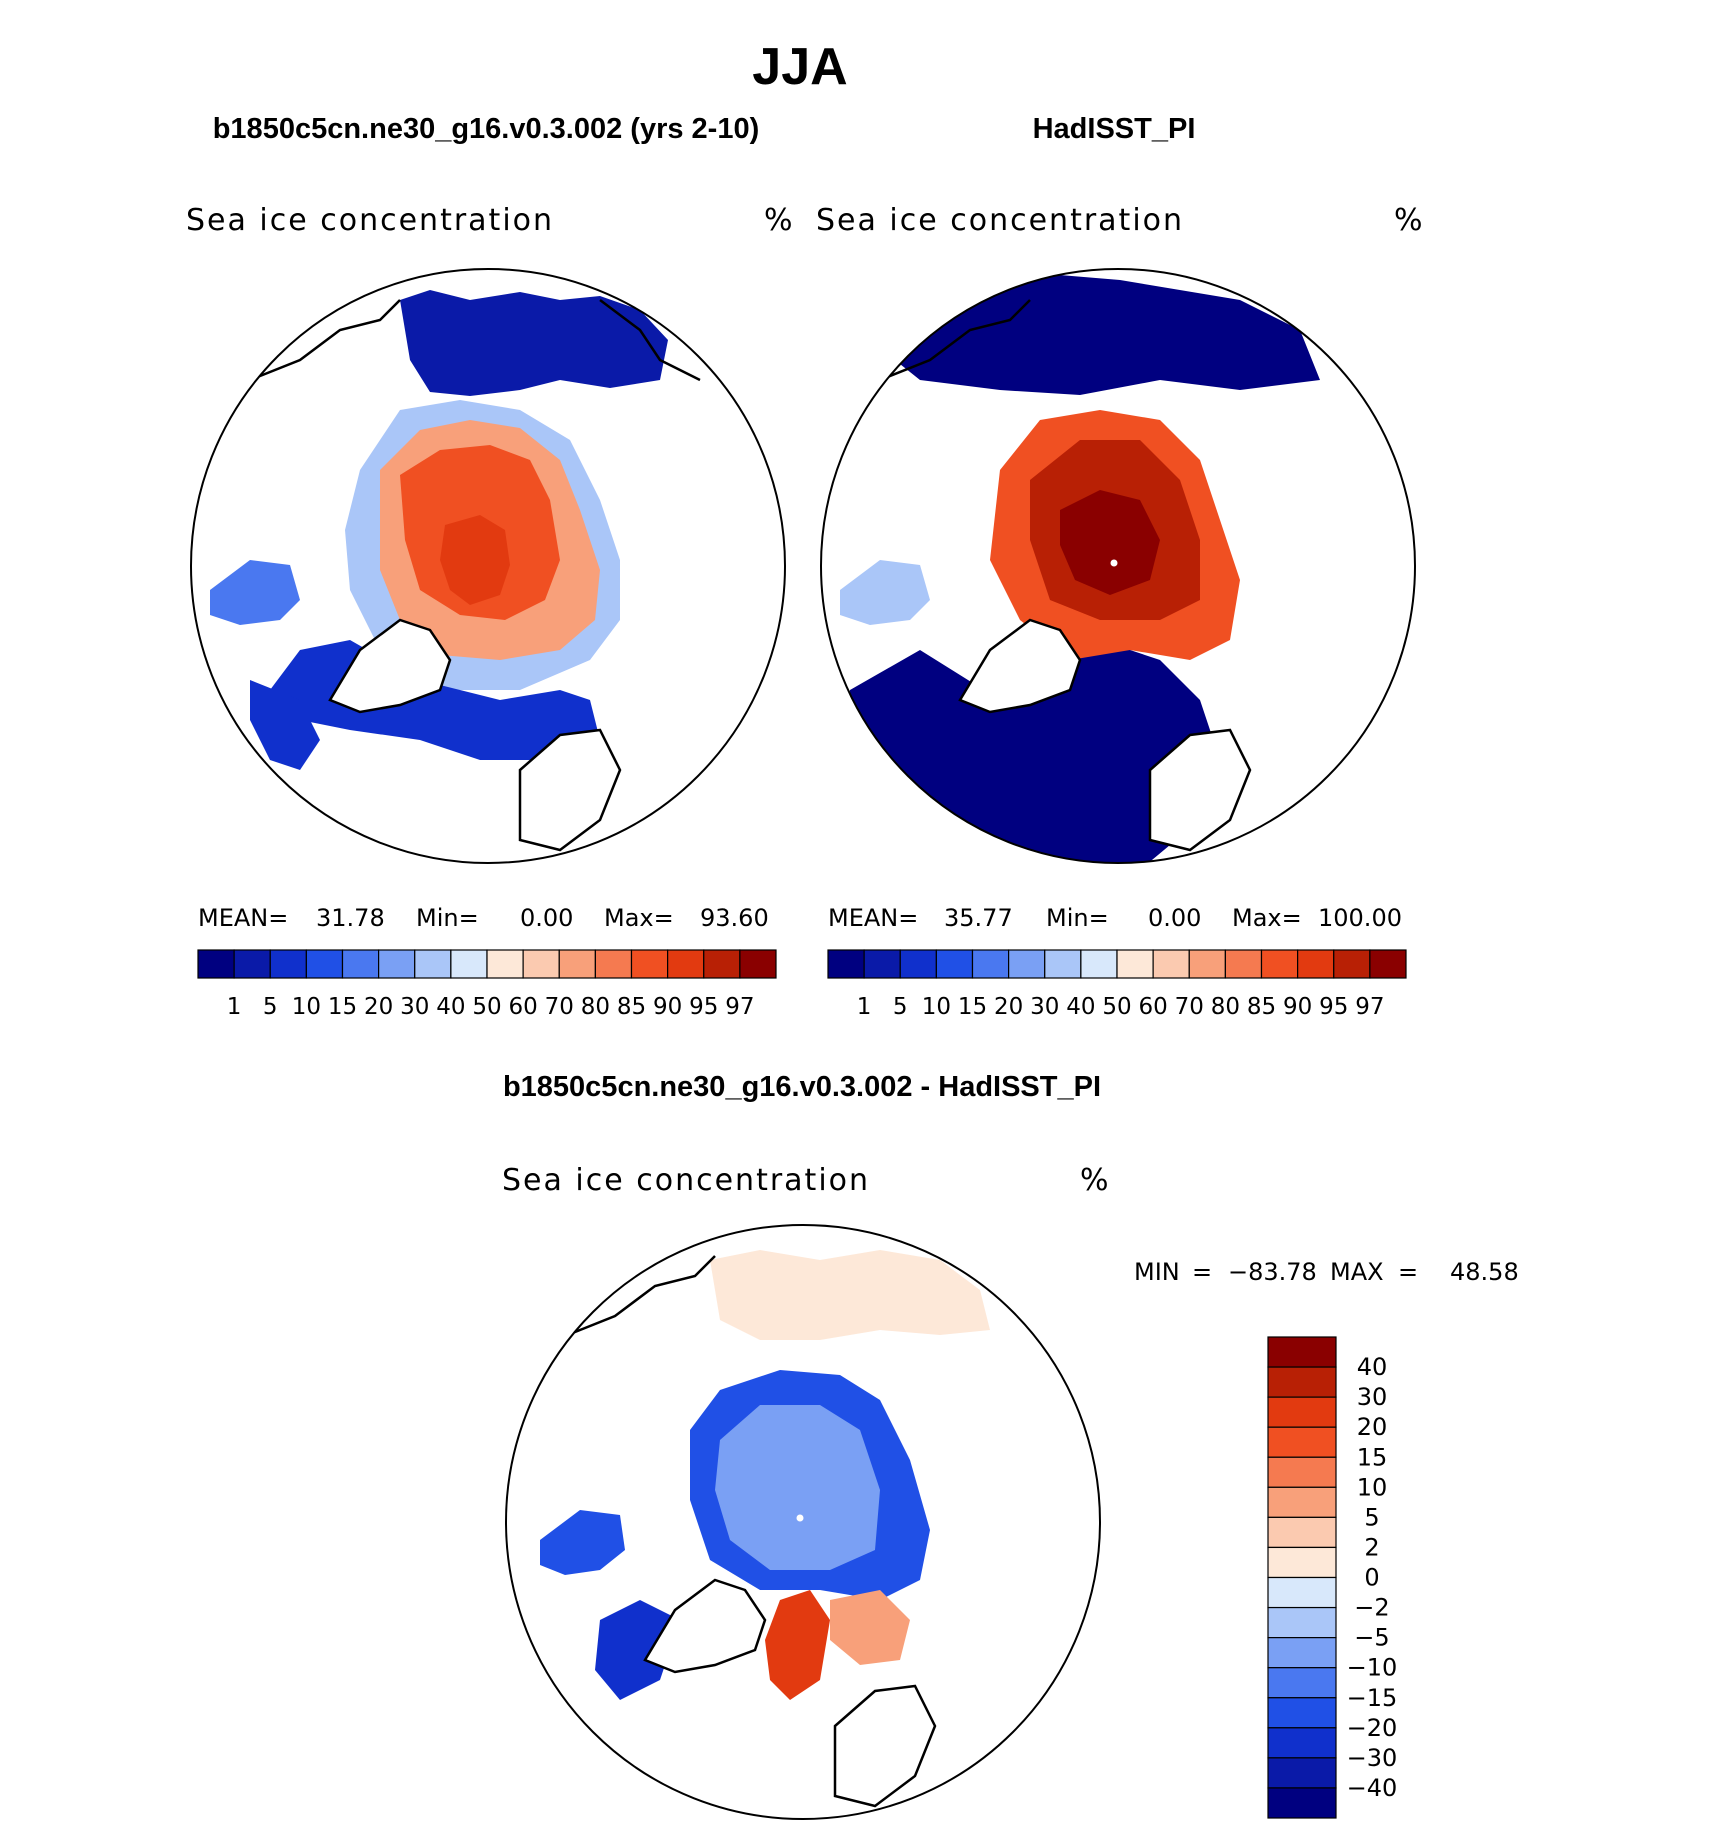 Image resolution: width=1710 pixels, height=1838 pixels. Describe the element at coordinates (306, 1007) in the screenshot. I see `model-colorbar-tick-label: 10` at that location.